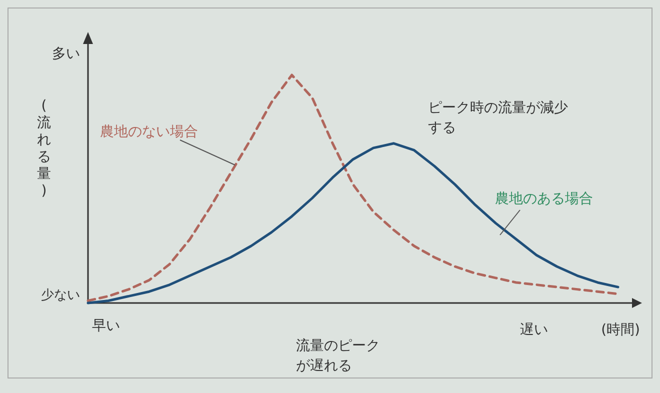  I want to click on series-label: 農地のある場合, so click(544, 199).